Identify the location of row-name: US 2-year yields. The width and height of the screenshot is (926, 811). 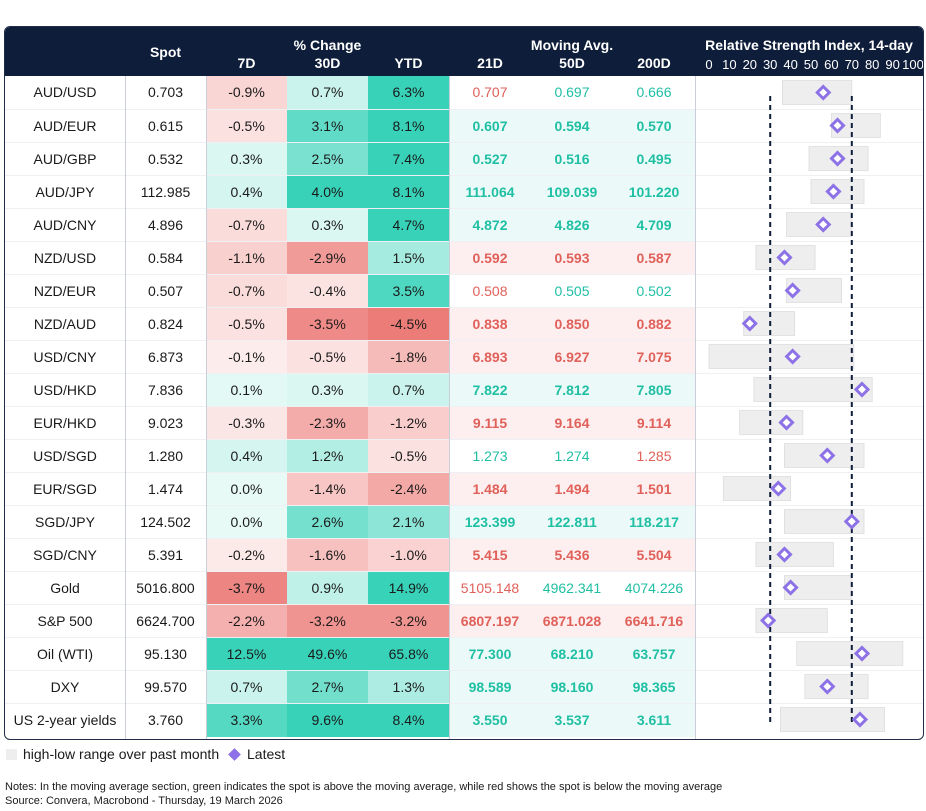
(65, 720).